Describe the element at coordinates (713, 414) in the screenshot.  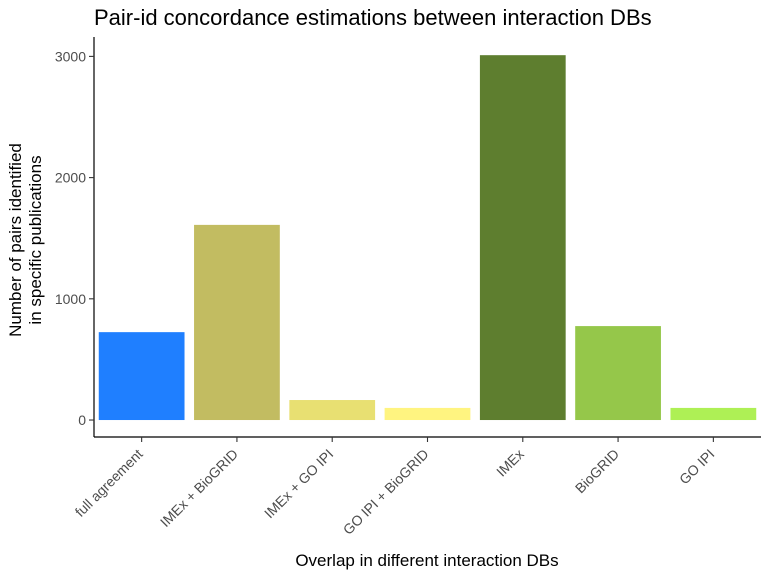
I see `bar-go-ipi` at that location.